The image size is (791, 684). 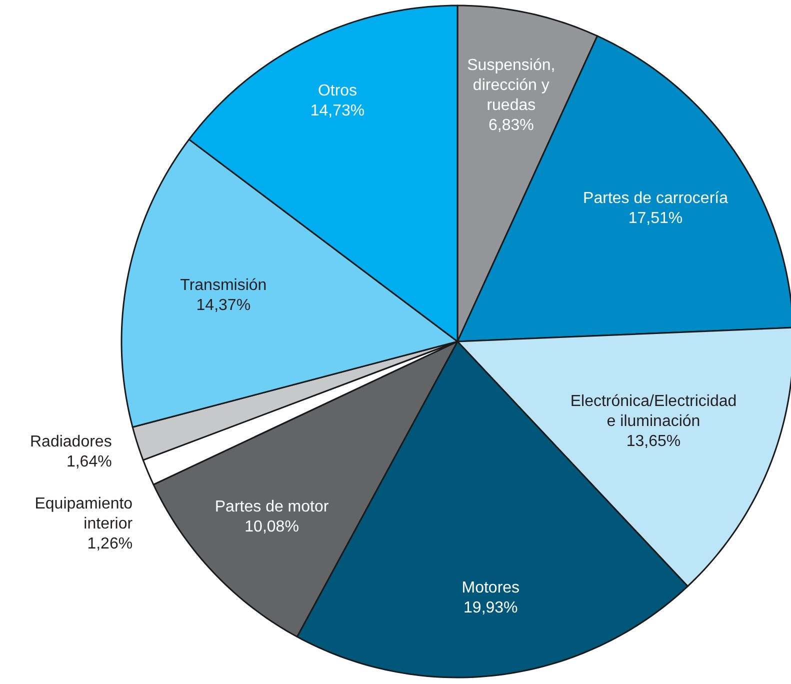 What do you see at coordinates (272, 507) in the screenshot?
I see `slice-label: Partes de motor` at bounding box center [272, 507].